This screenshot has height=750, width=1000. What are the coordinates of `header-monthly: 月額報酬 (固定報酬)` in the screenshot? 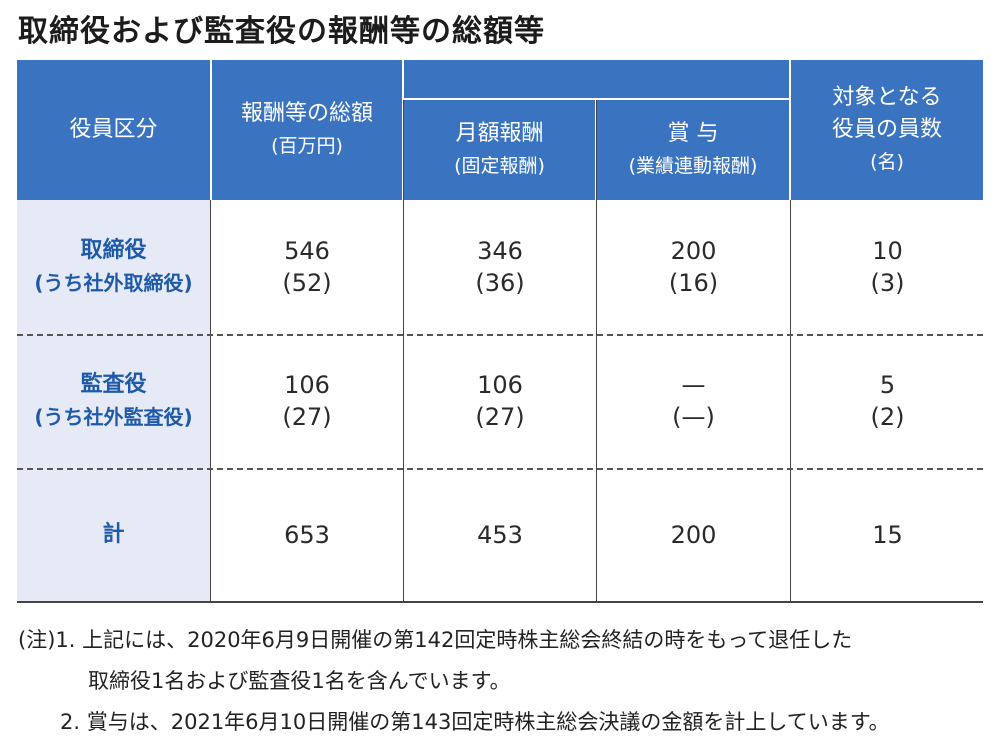 It's located at (499, 150).